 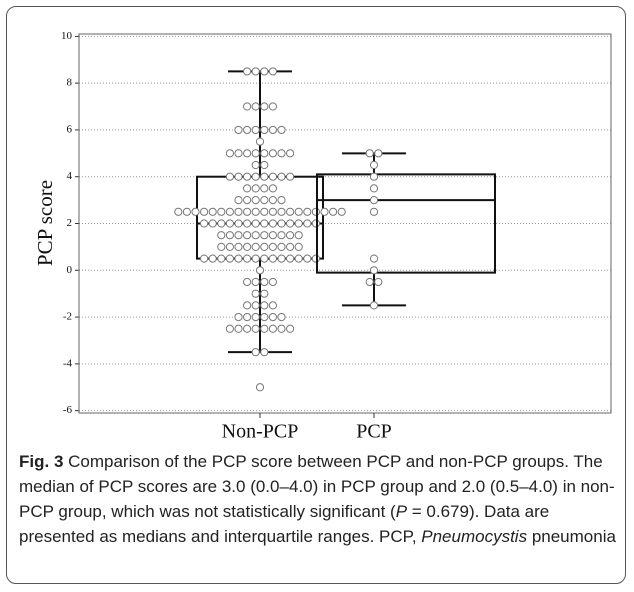 What do you see at coordinates (70, 223) in the screenshot?
I see `y-tick-label: 2` at bounding box center [70, 223].